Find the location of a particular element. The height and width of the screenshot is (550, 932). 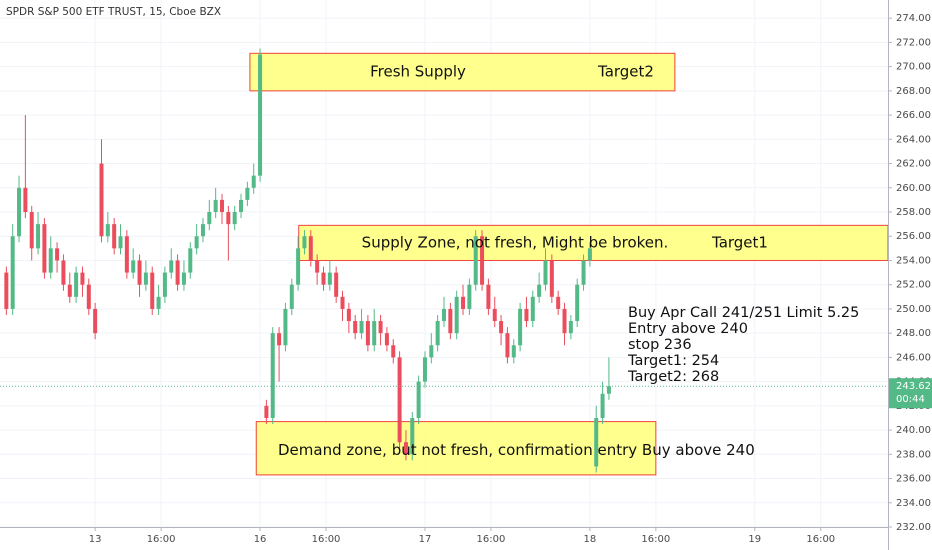

chart-title: SPDR S&P 500 ETF TRUST, 15, Cboe BZX is located at coordinates (113, 12).